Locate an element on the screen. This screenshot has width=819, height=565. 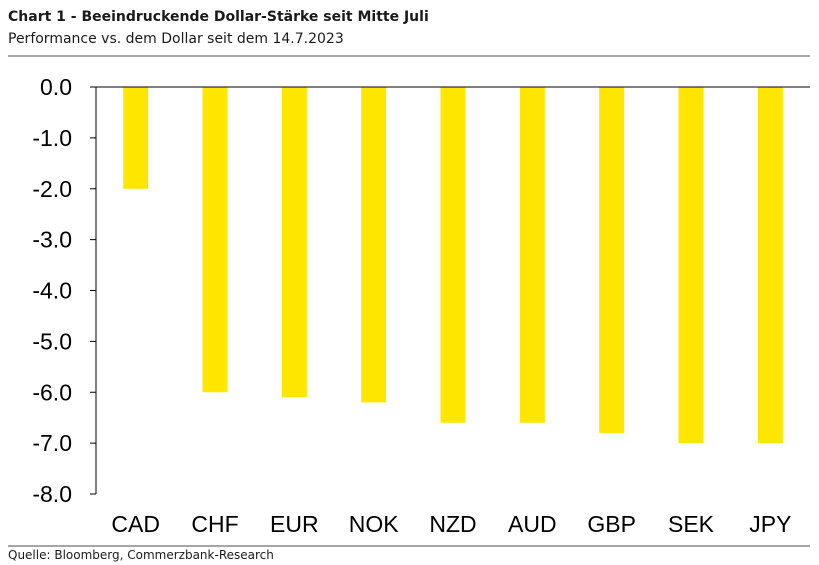
bar-cad is located at coordinates (136, 138).